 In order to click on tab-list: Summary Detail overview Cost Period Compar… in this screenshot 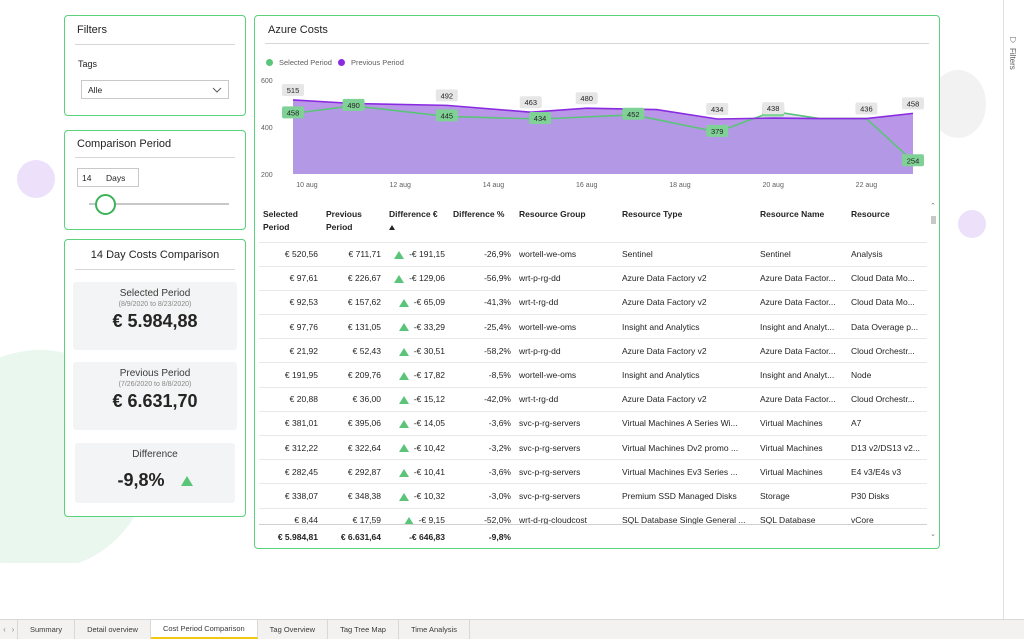, I will do `click(244, 629)`.